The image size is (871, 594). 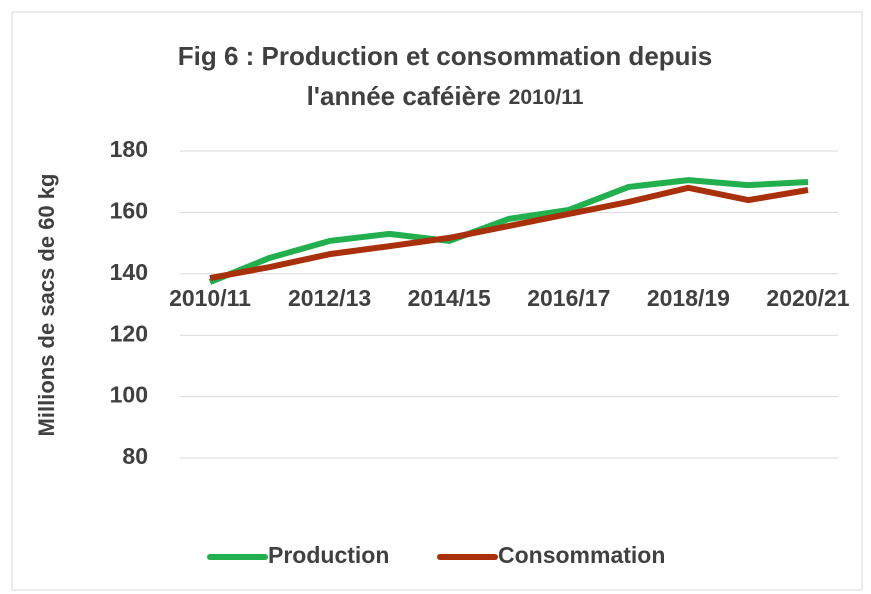 What do you see at coordinates (546, 97) in the screenshot?
I see `chart-title-year: 2010/11` at bounding box center [546, 97].